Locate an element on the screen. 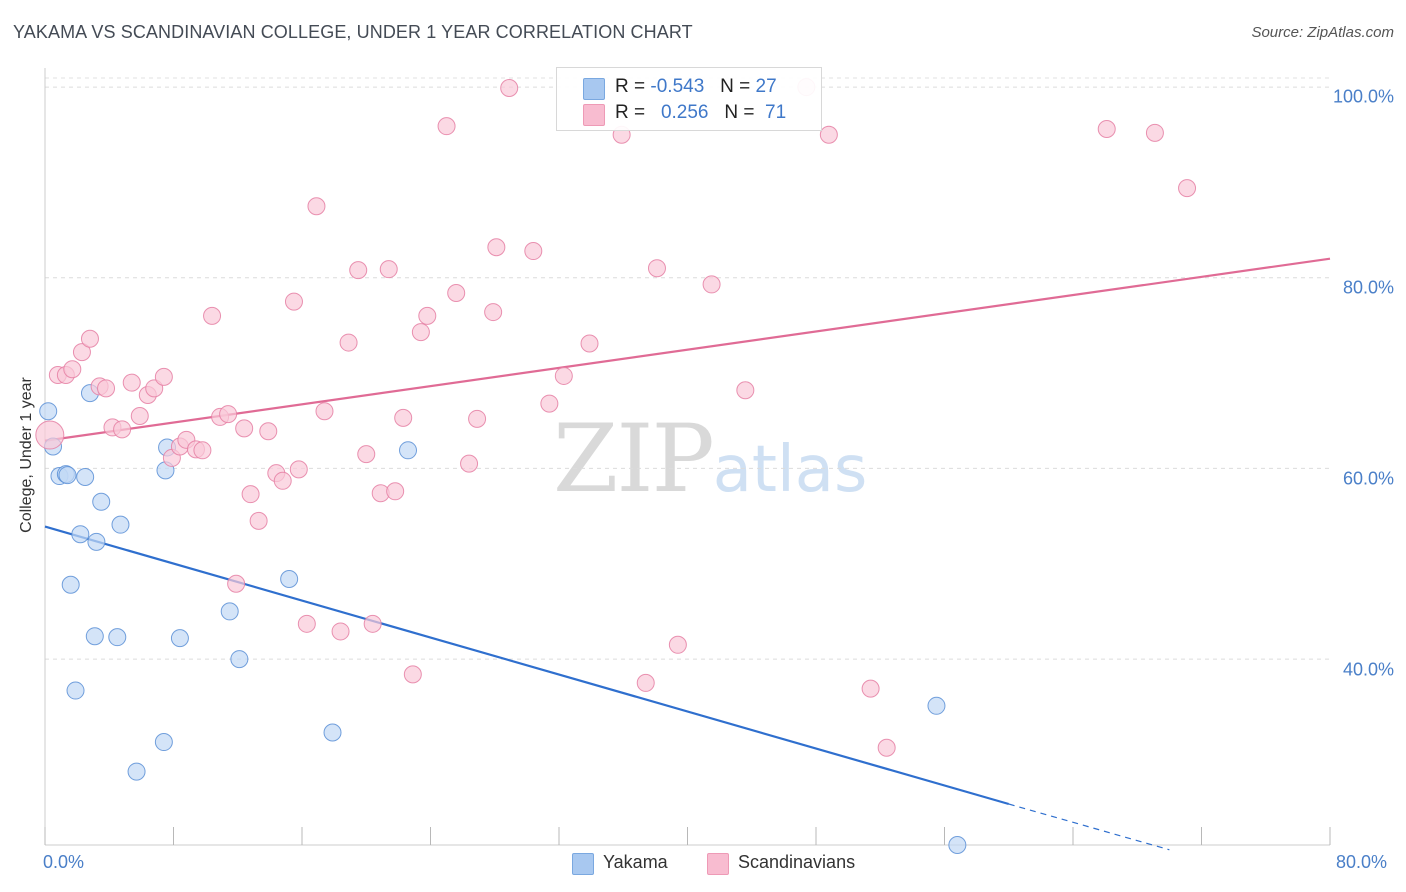 This screenshot has width=1406, height=892. scandinavians-swatch is located at coordinates (594, 115).